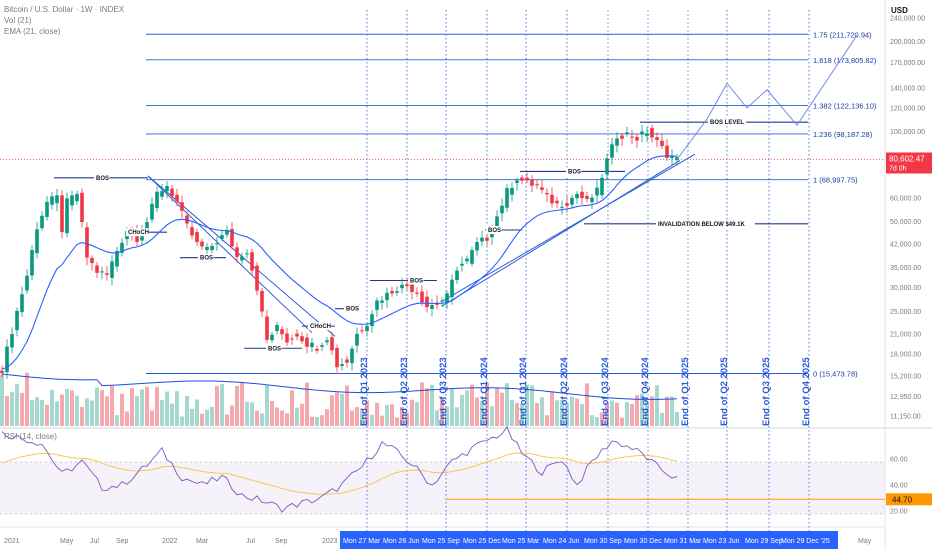 This screenshot has height=550, width=932. What do you see at coordinates (899, 486) in the screenshot?
I see `rsi-axis-tick: 40.00` at bounding box center [899, 486].